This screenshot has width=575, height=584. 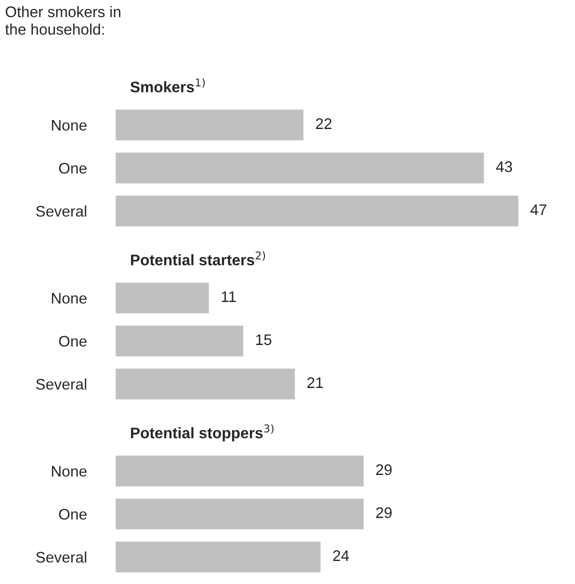 I want to click on data-label: 24, so click(x=341, y=555).